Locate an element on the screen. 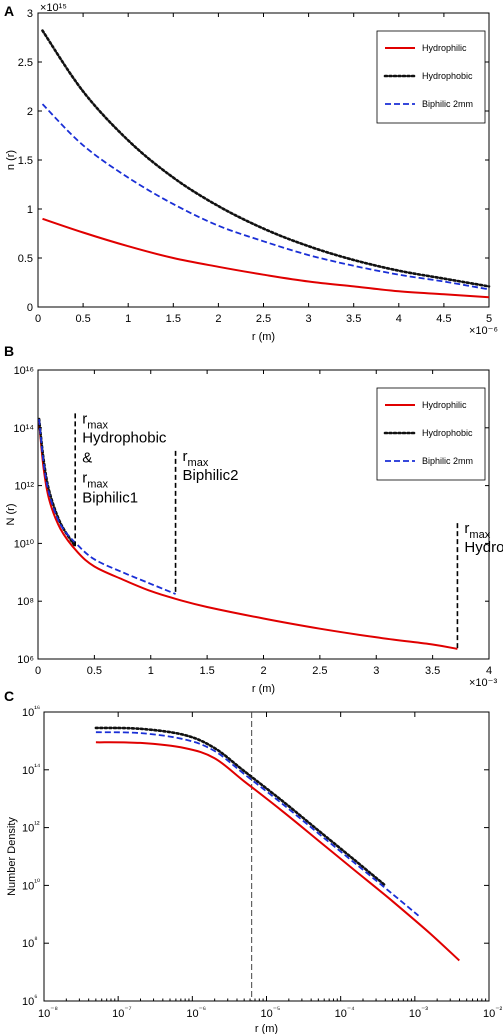 The image size is (503, 1034). y-tick-label: 3 is located at coordinates (30, 14).